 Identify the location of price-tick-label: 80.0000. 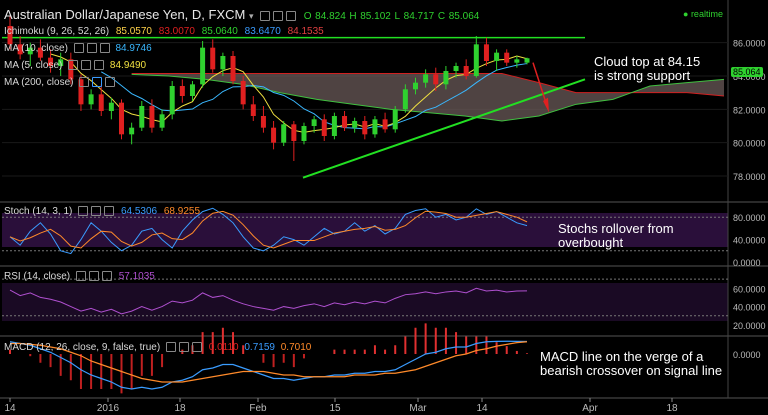
(749, 144).